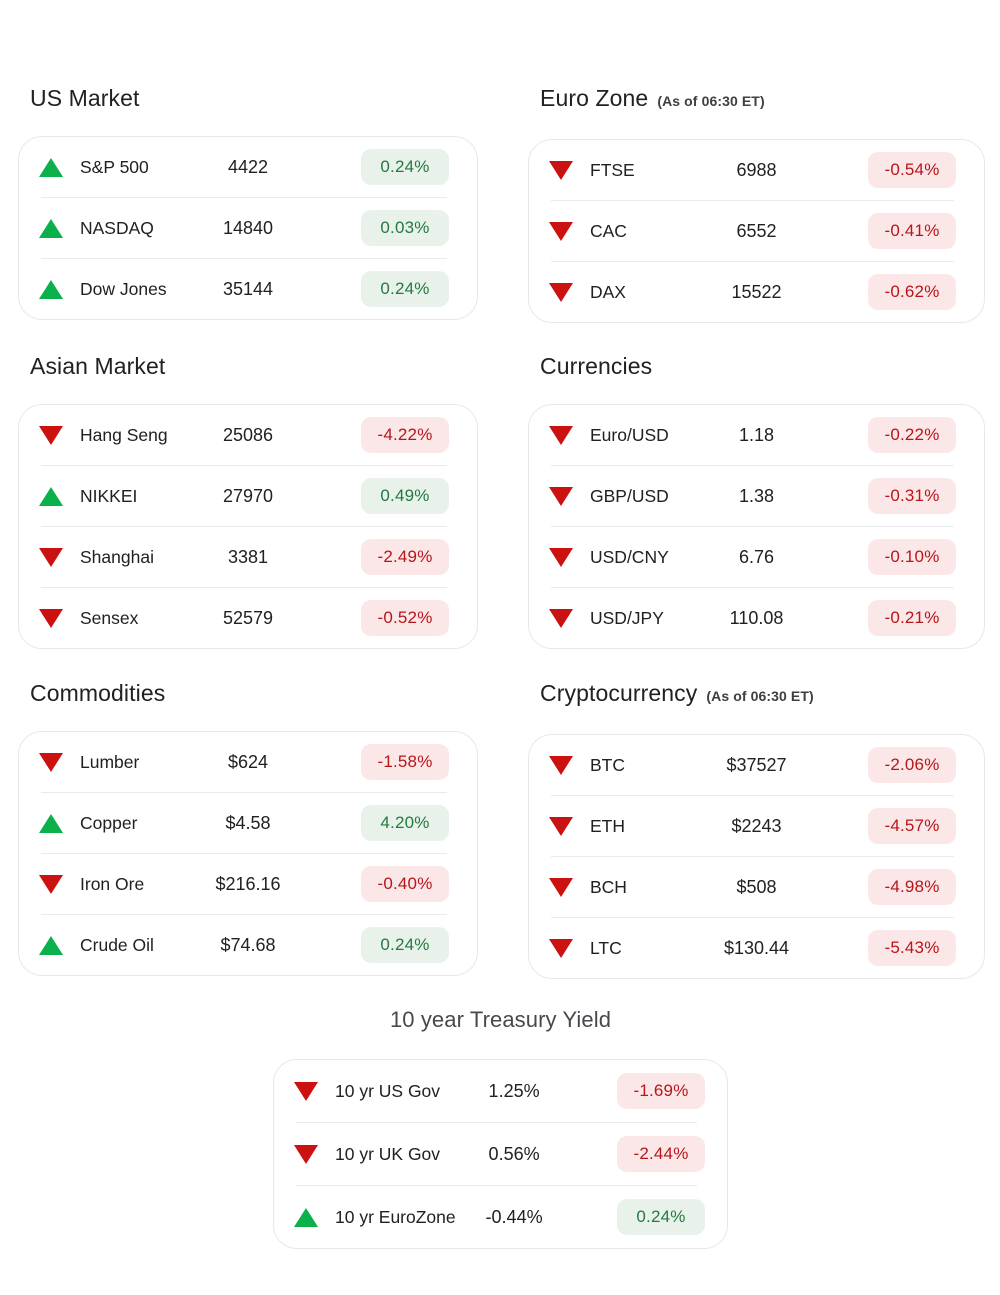 The height and width of the screenshot is (1295, 1000). What do you see at coordinates (596, 366) in the screenshot?
I see `section-title-text: Currencies` at bounding box center [596, 366].